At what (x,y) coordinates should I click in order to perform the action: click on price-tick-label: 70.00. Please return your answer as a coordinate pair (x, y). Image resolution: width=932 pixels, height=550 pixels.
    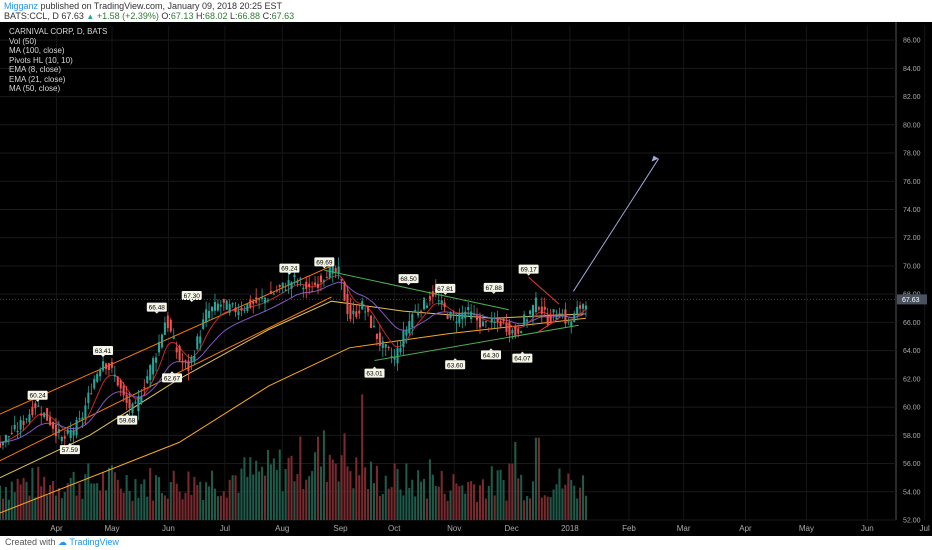
    Looking at the image, I should click on (912, 266).